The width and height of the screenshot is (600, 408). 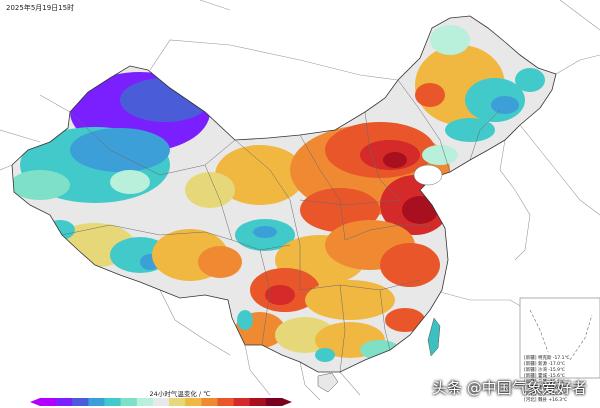 What do you see at coordinates (546, 388) in the screenshot?
I see `station-entry: [河北] 南宫 +16.9℃` at bounding box center [546, 388].